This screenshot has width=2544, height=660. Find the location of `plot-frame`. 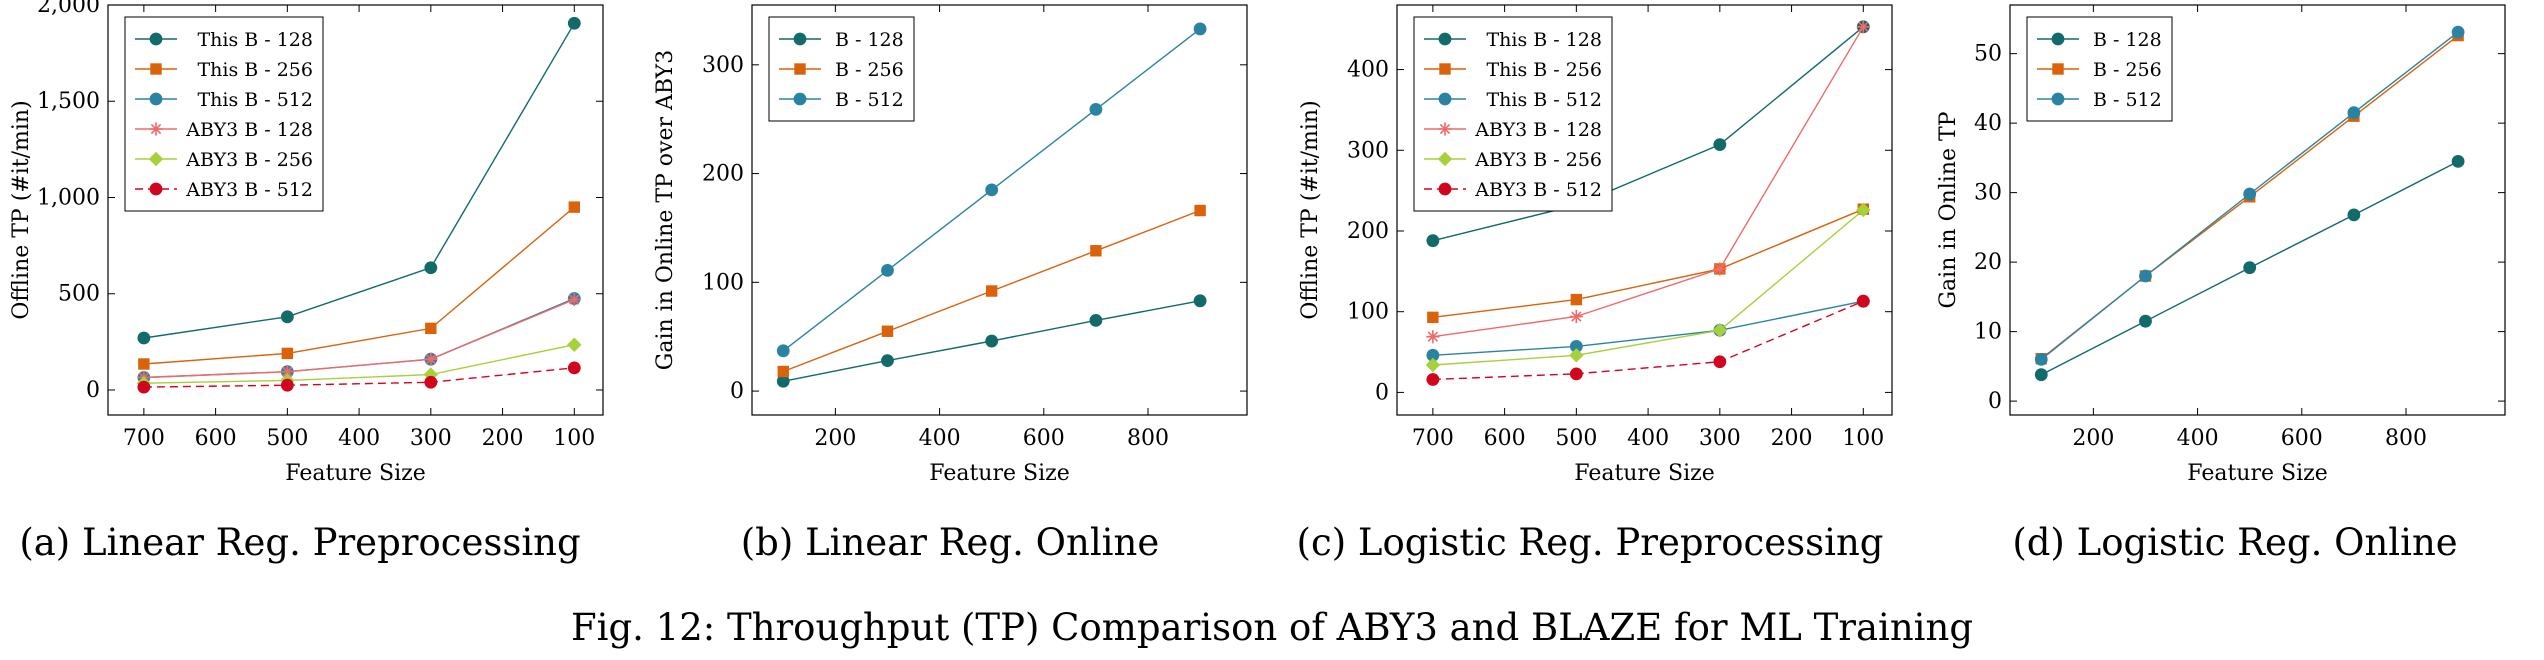

plot-frame is located at coordinates (1644, 210).